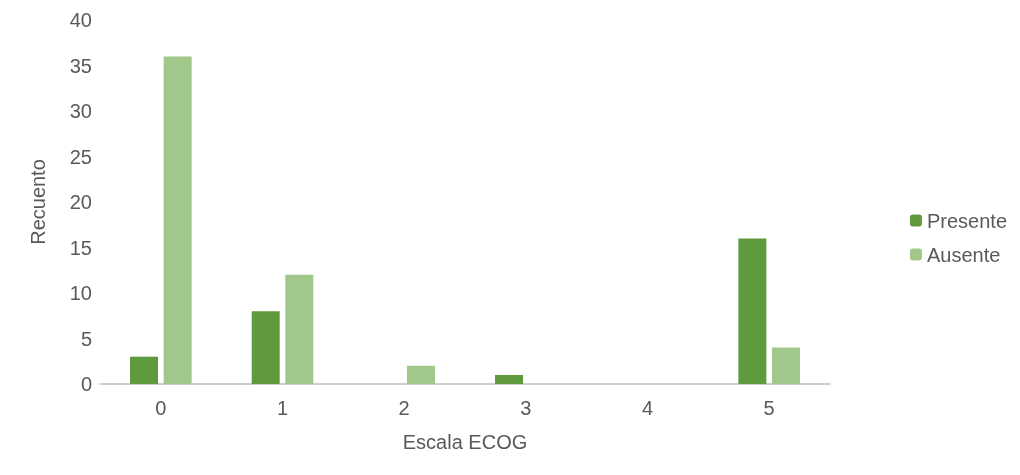  I want to click on y-axis-title: Recuento, so click(38, 202).